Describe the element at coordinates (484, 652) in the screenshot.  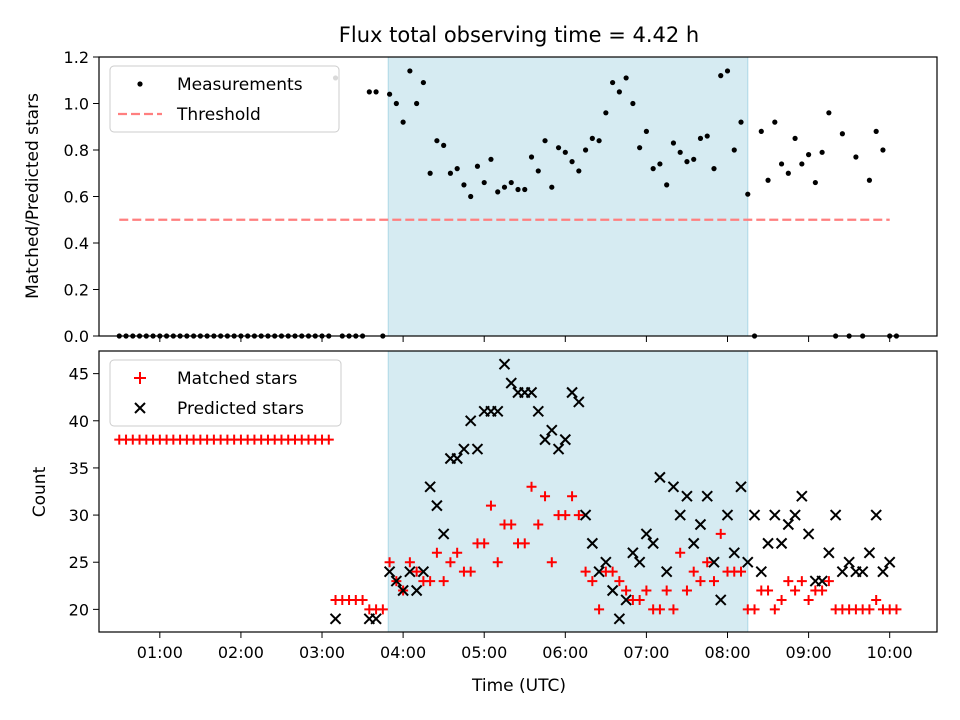
I see `x-tick-label: 05:00` at that location.